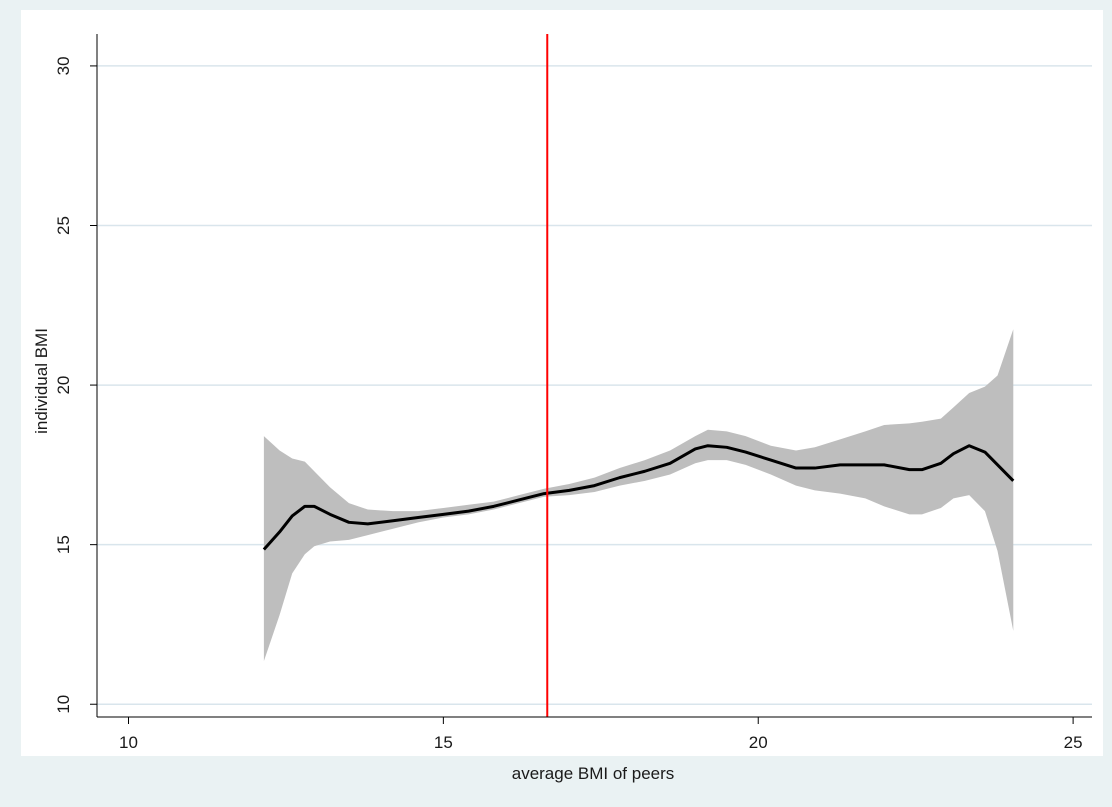  Describe the element at coordinates (443, 742) in the screenshot. I see `x-tick-label-15: 15` at that location.